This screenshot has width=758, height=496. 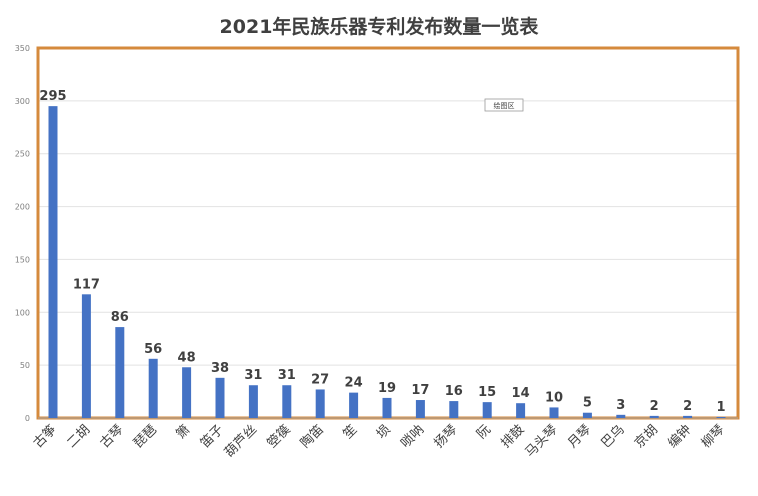 I want to click on data-label: 1, so click(x=720, y=407).